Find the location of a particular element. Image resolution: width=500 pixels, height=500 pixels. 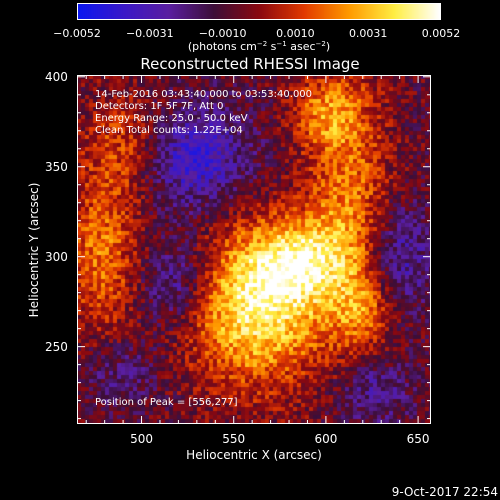

x-tick-label: 550 is located at coordinates (234, 439).